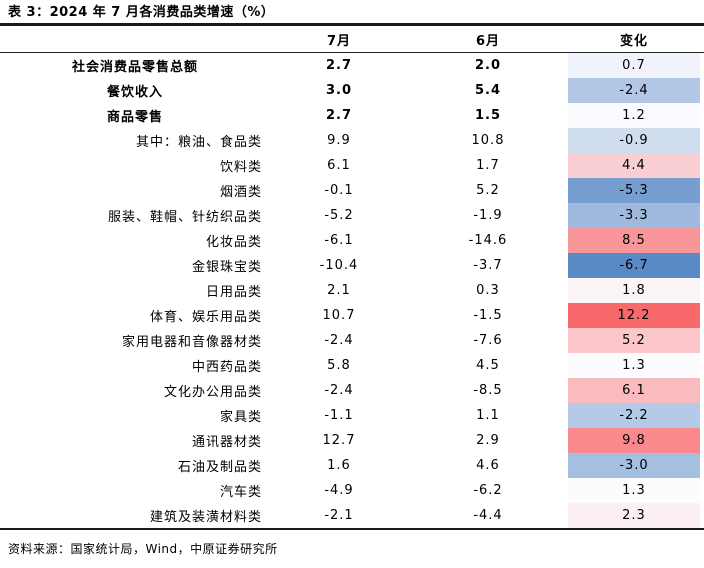 Image resolution: width=704 pixels, height=568 pixels. I want to click on june-value-cell: 5.2, so click(488, 190).